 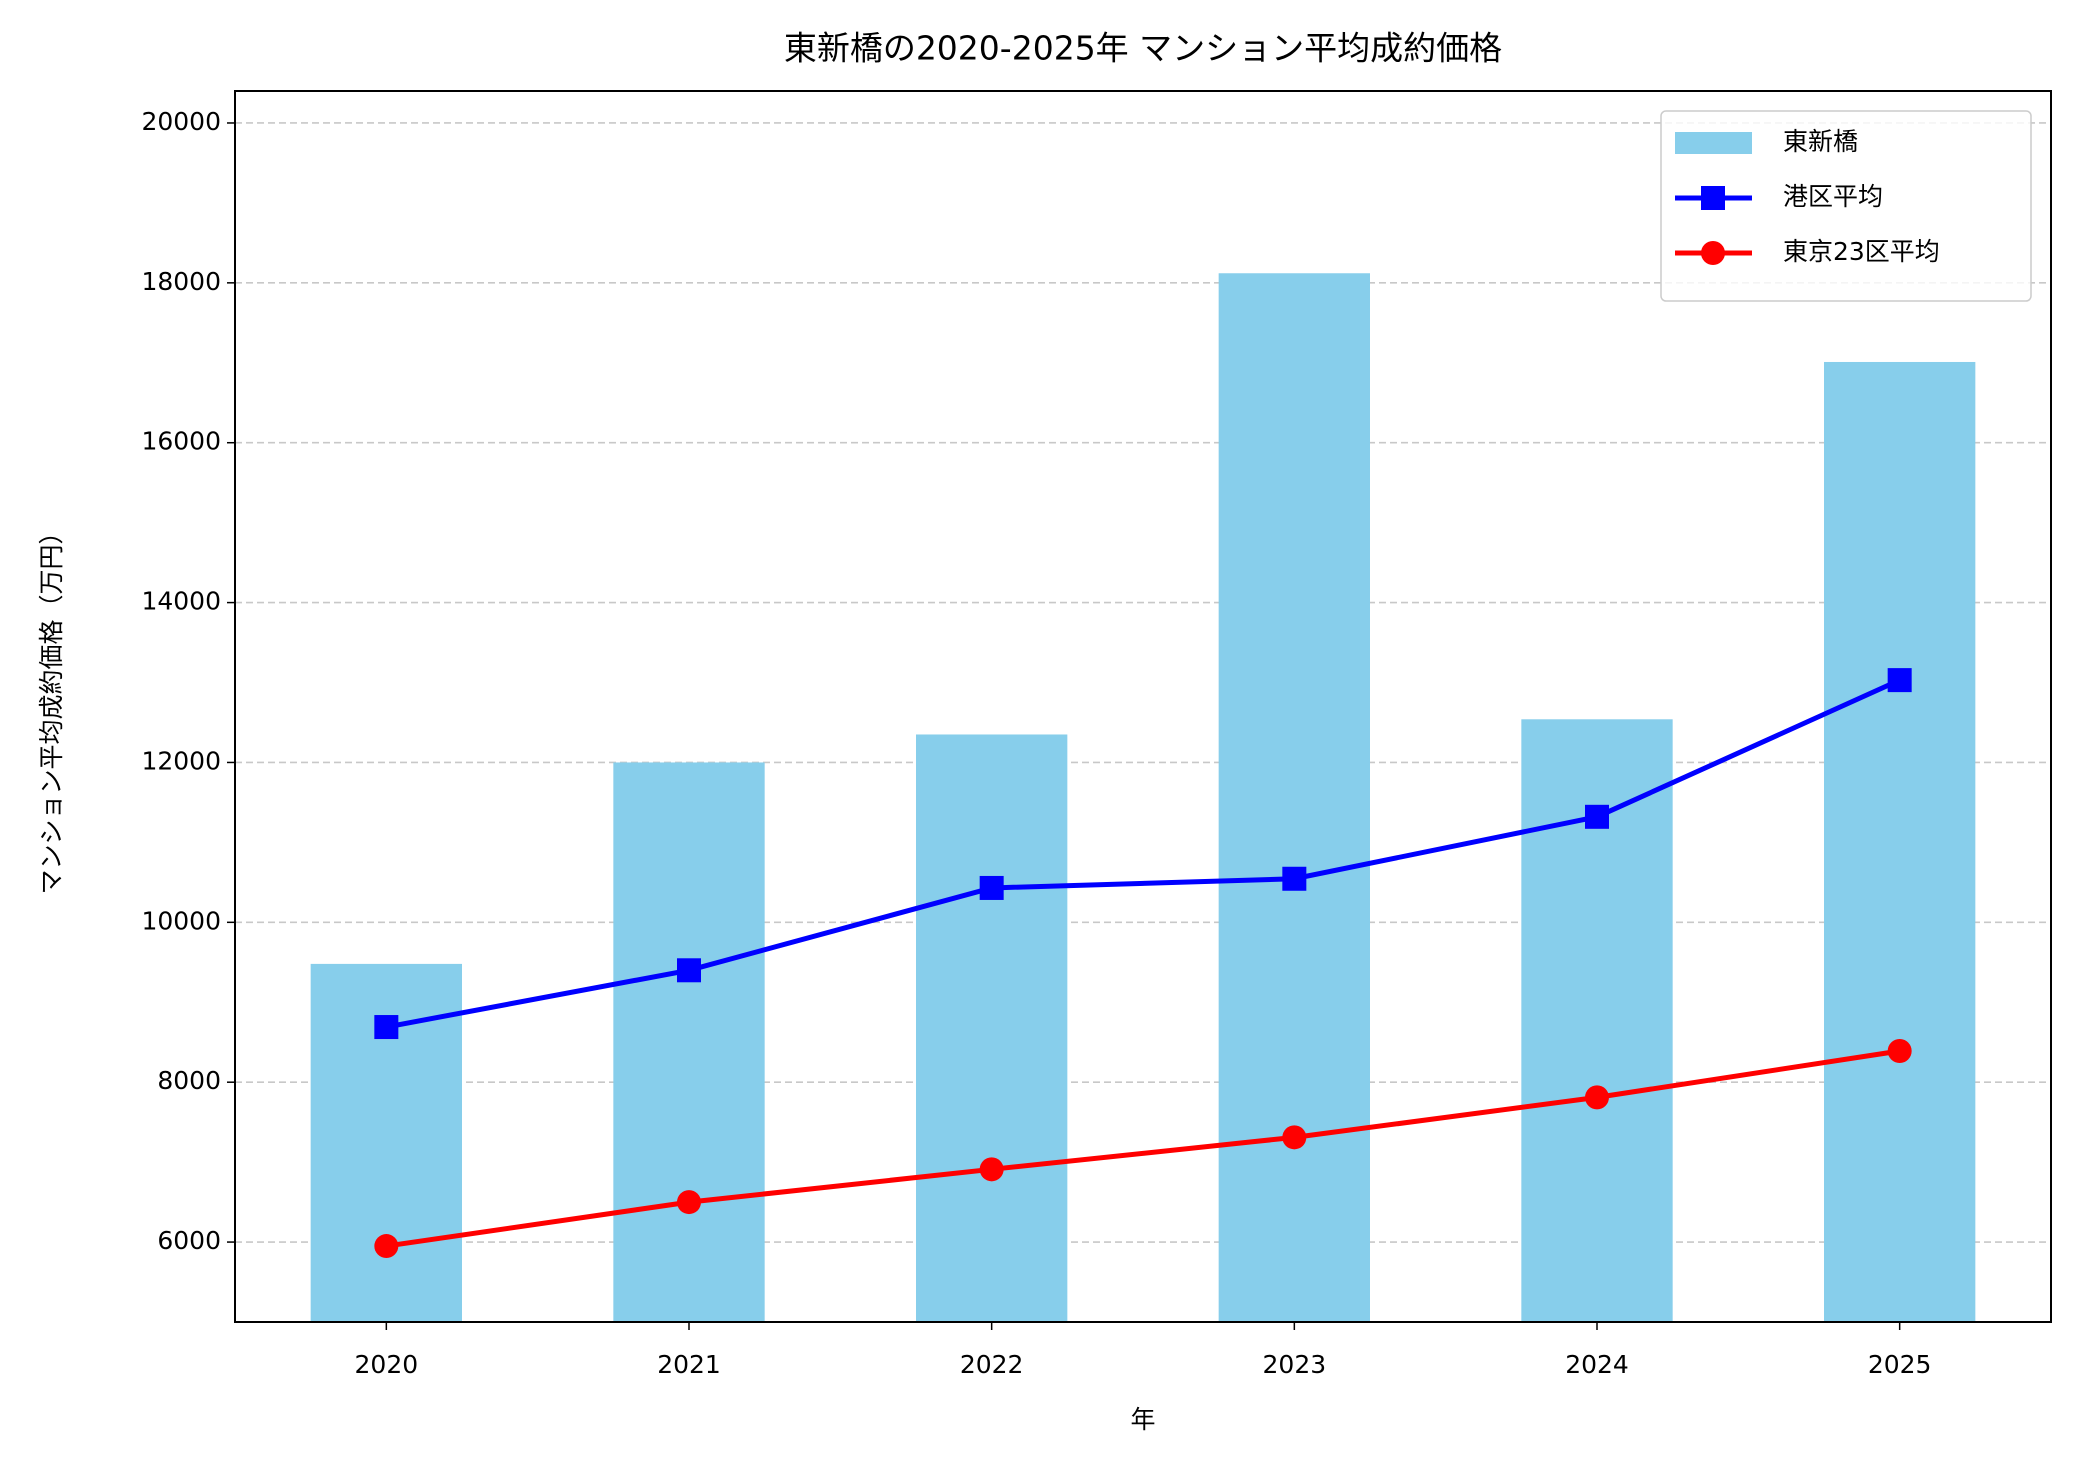 What do you see at coordinates (189, 1080) in the screenshot?
I see `y-tick-label: 8000` at bounding box center [189, 1080].